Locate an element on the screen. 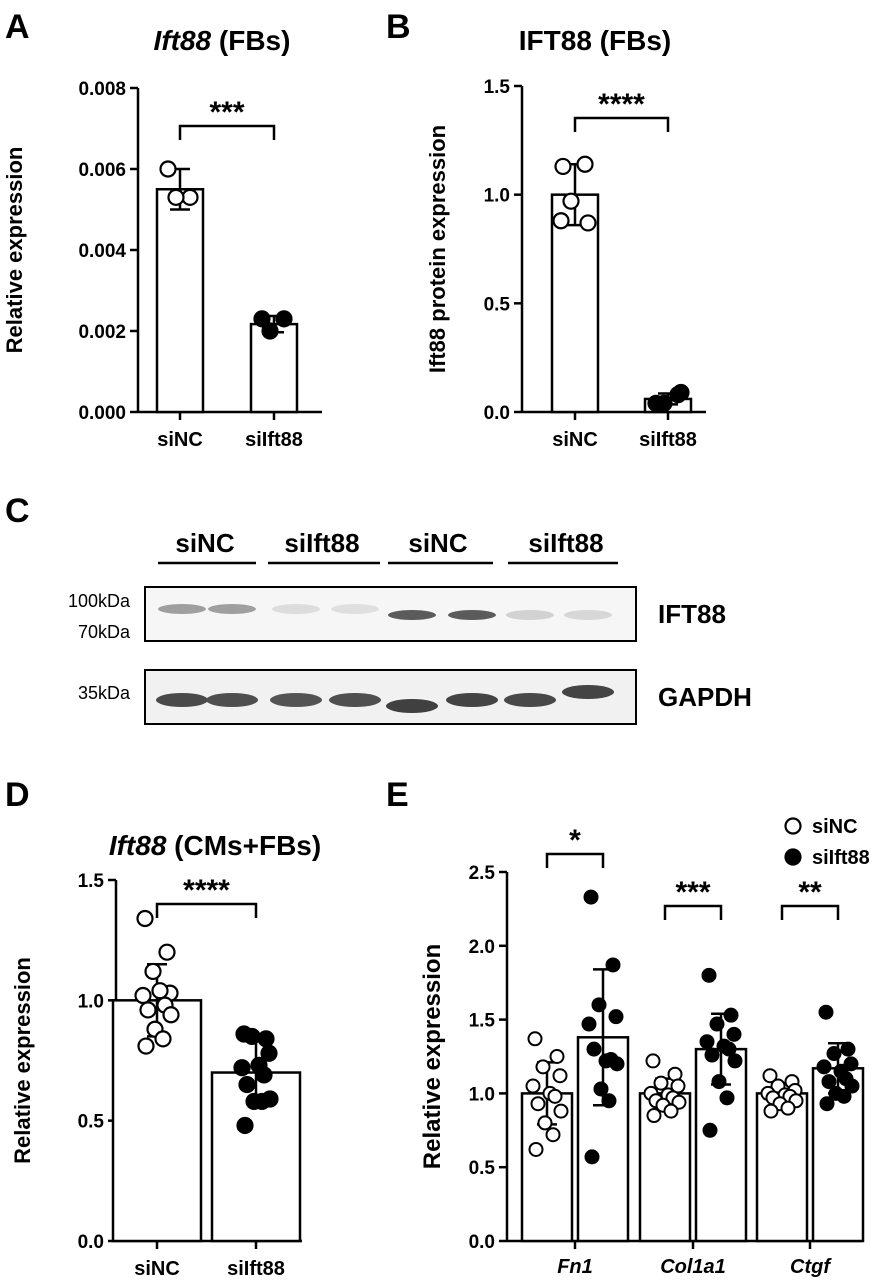  bar is located at coordinates (274, 368).